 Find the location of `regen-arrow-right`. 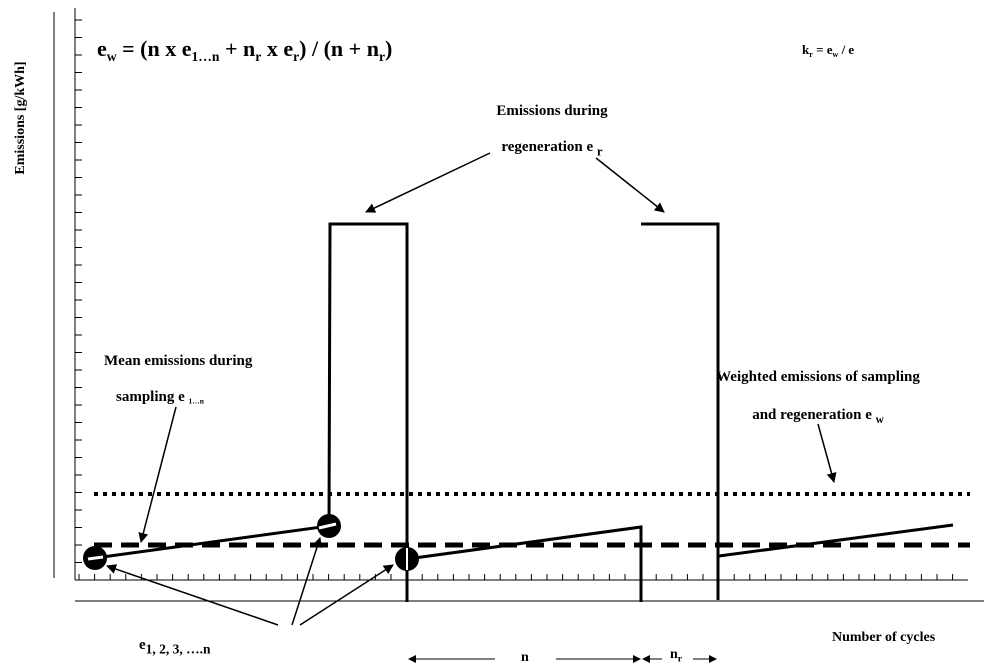

regen-arrow-right is located at coordinates (630, 185).